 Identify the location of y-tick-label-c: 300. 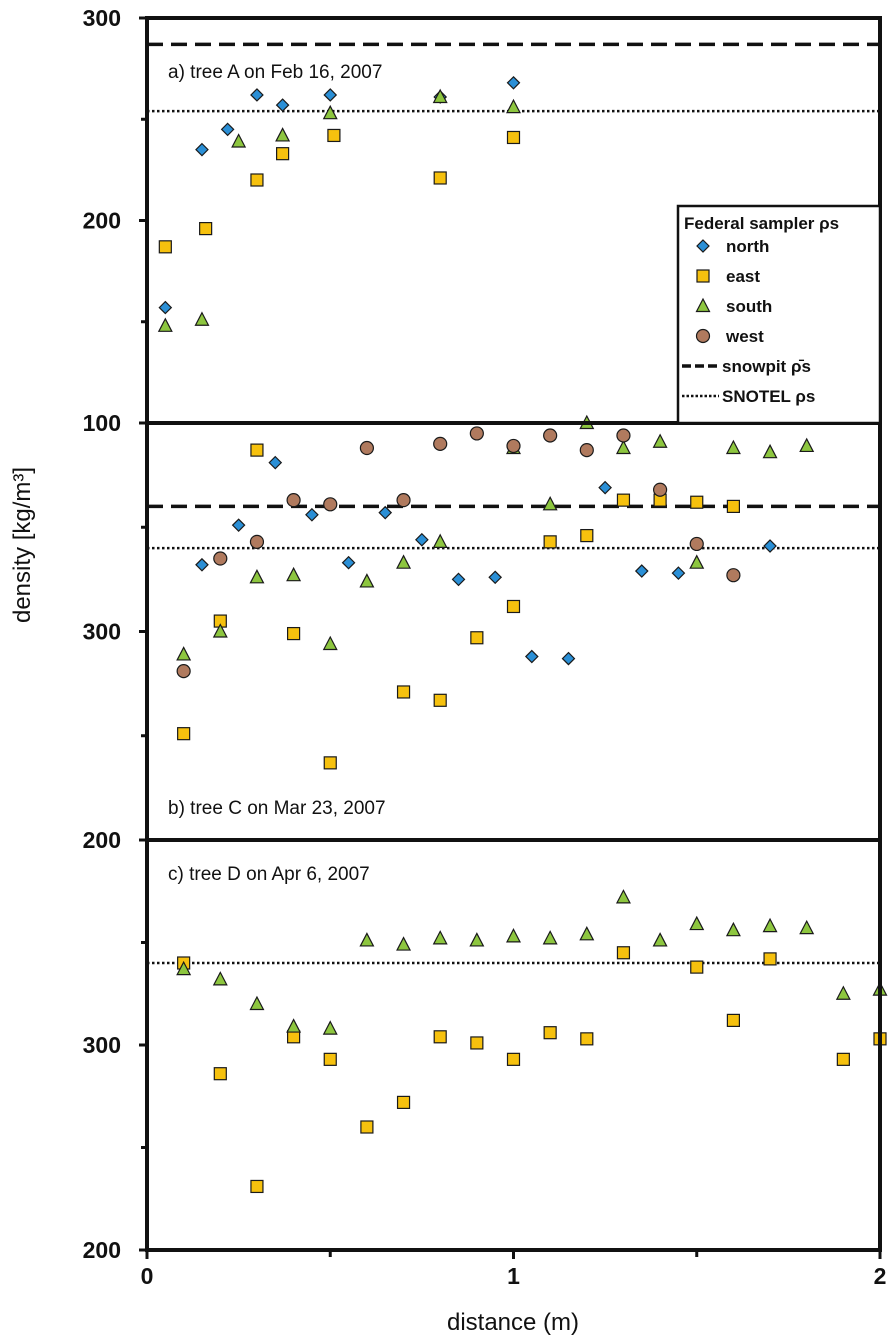
(102, 1045).